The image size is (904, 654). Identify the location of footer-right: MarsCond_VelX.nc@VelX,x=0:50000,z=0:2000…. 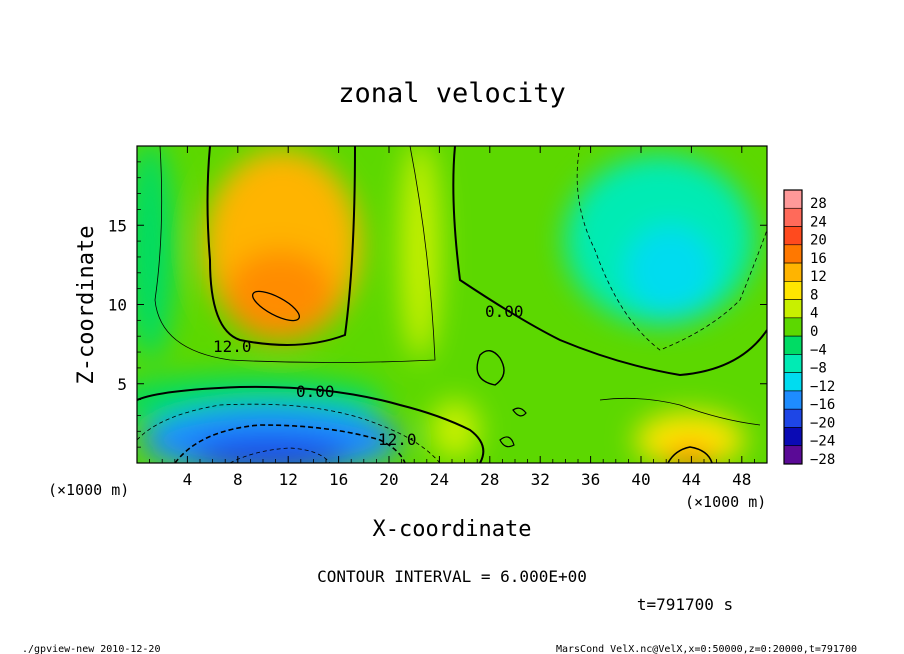
(706, 649).